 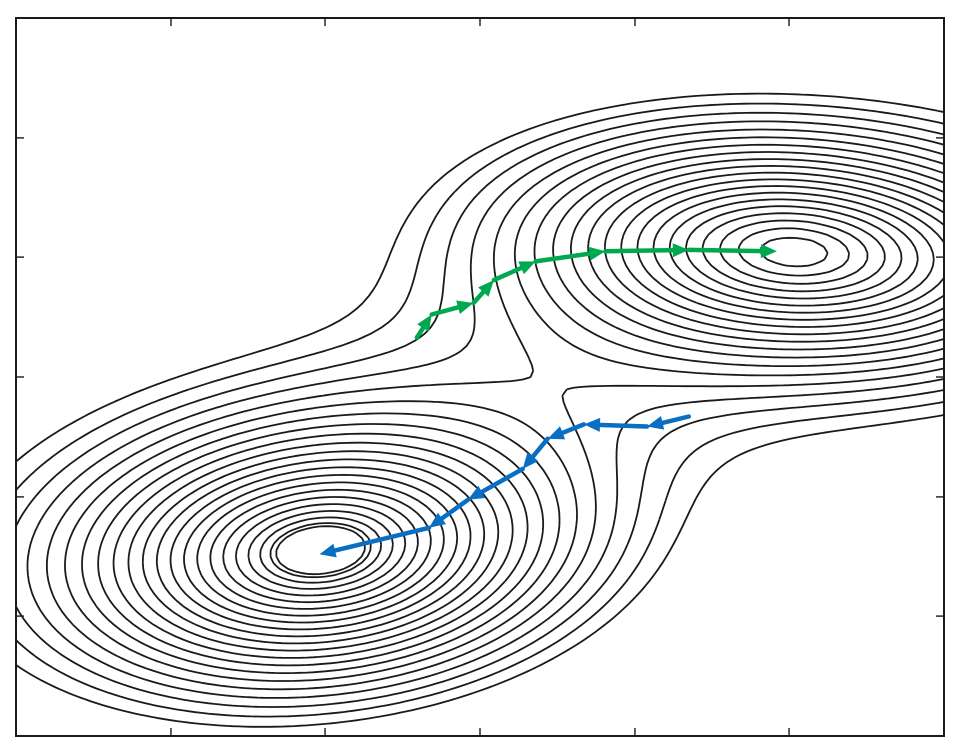 What do you see at coordinates (595, 291) in the screenshot?
I see `green-descent-path` at bounding box center [595, 291].